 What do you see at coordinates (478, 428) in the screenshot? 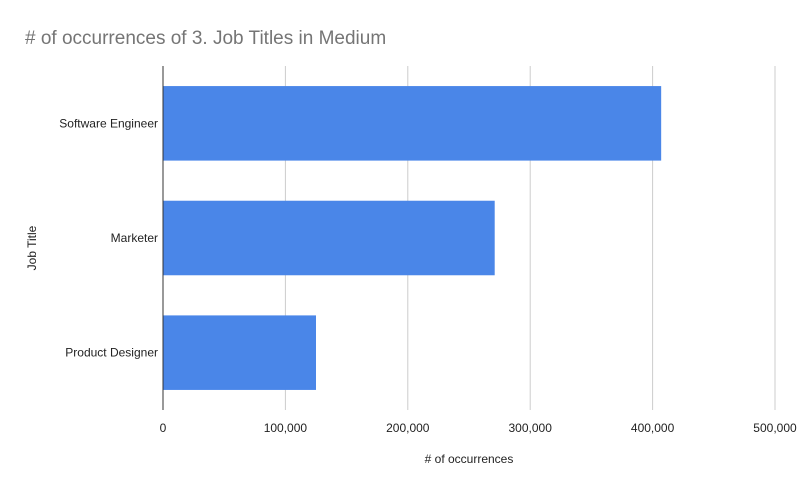
I see `x-tick-labels: 0 100,000 200,000 300,000 400,000 500,000` at bounding box center [478, 428].